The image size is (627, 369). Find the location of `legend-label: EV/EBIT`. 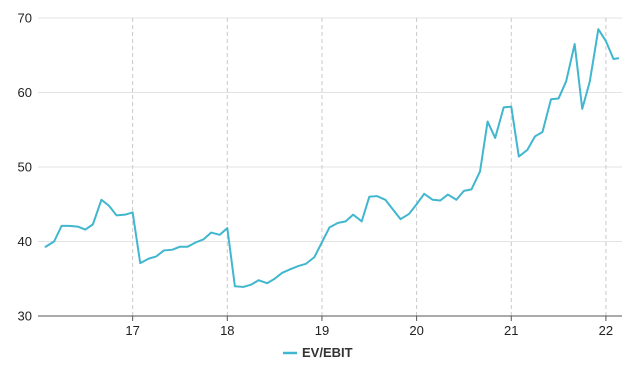

legend-label: EV/EBIT is located at coordinates (327, 352).